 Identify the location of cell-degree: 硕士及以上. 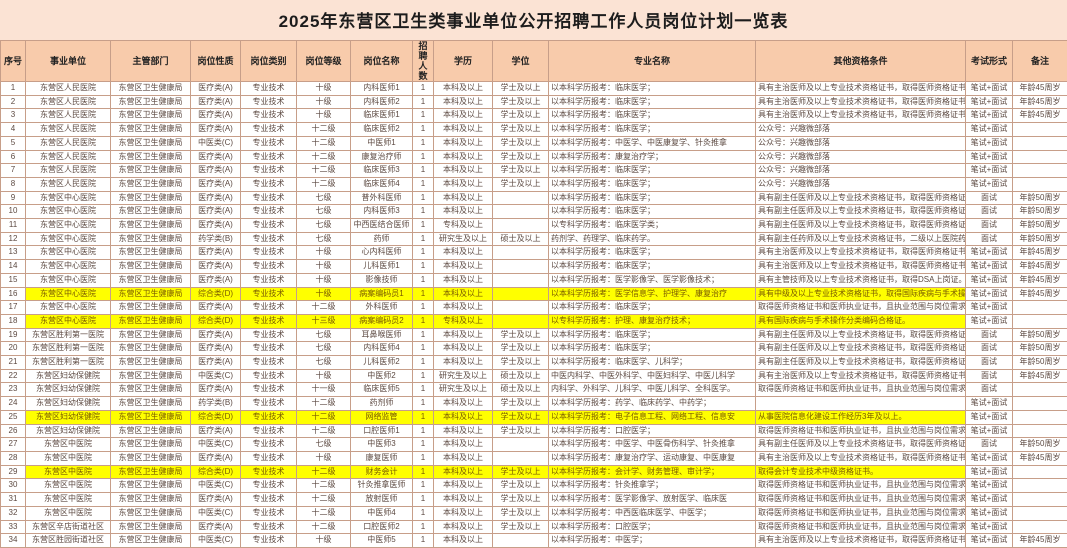
(521, 239).